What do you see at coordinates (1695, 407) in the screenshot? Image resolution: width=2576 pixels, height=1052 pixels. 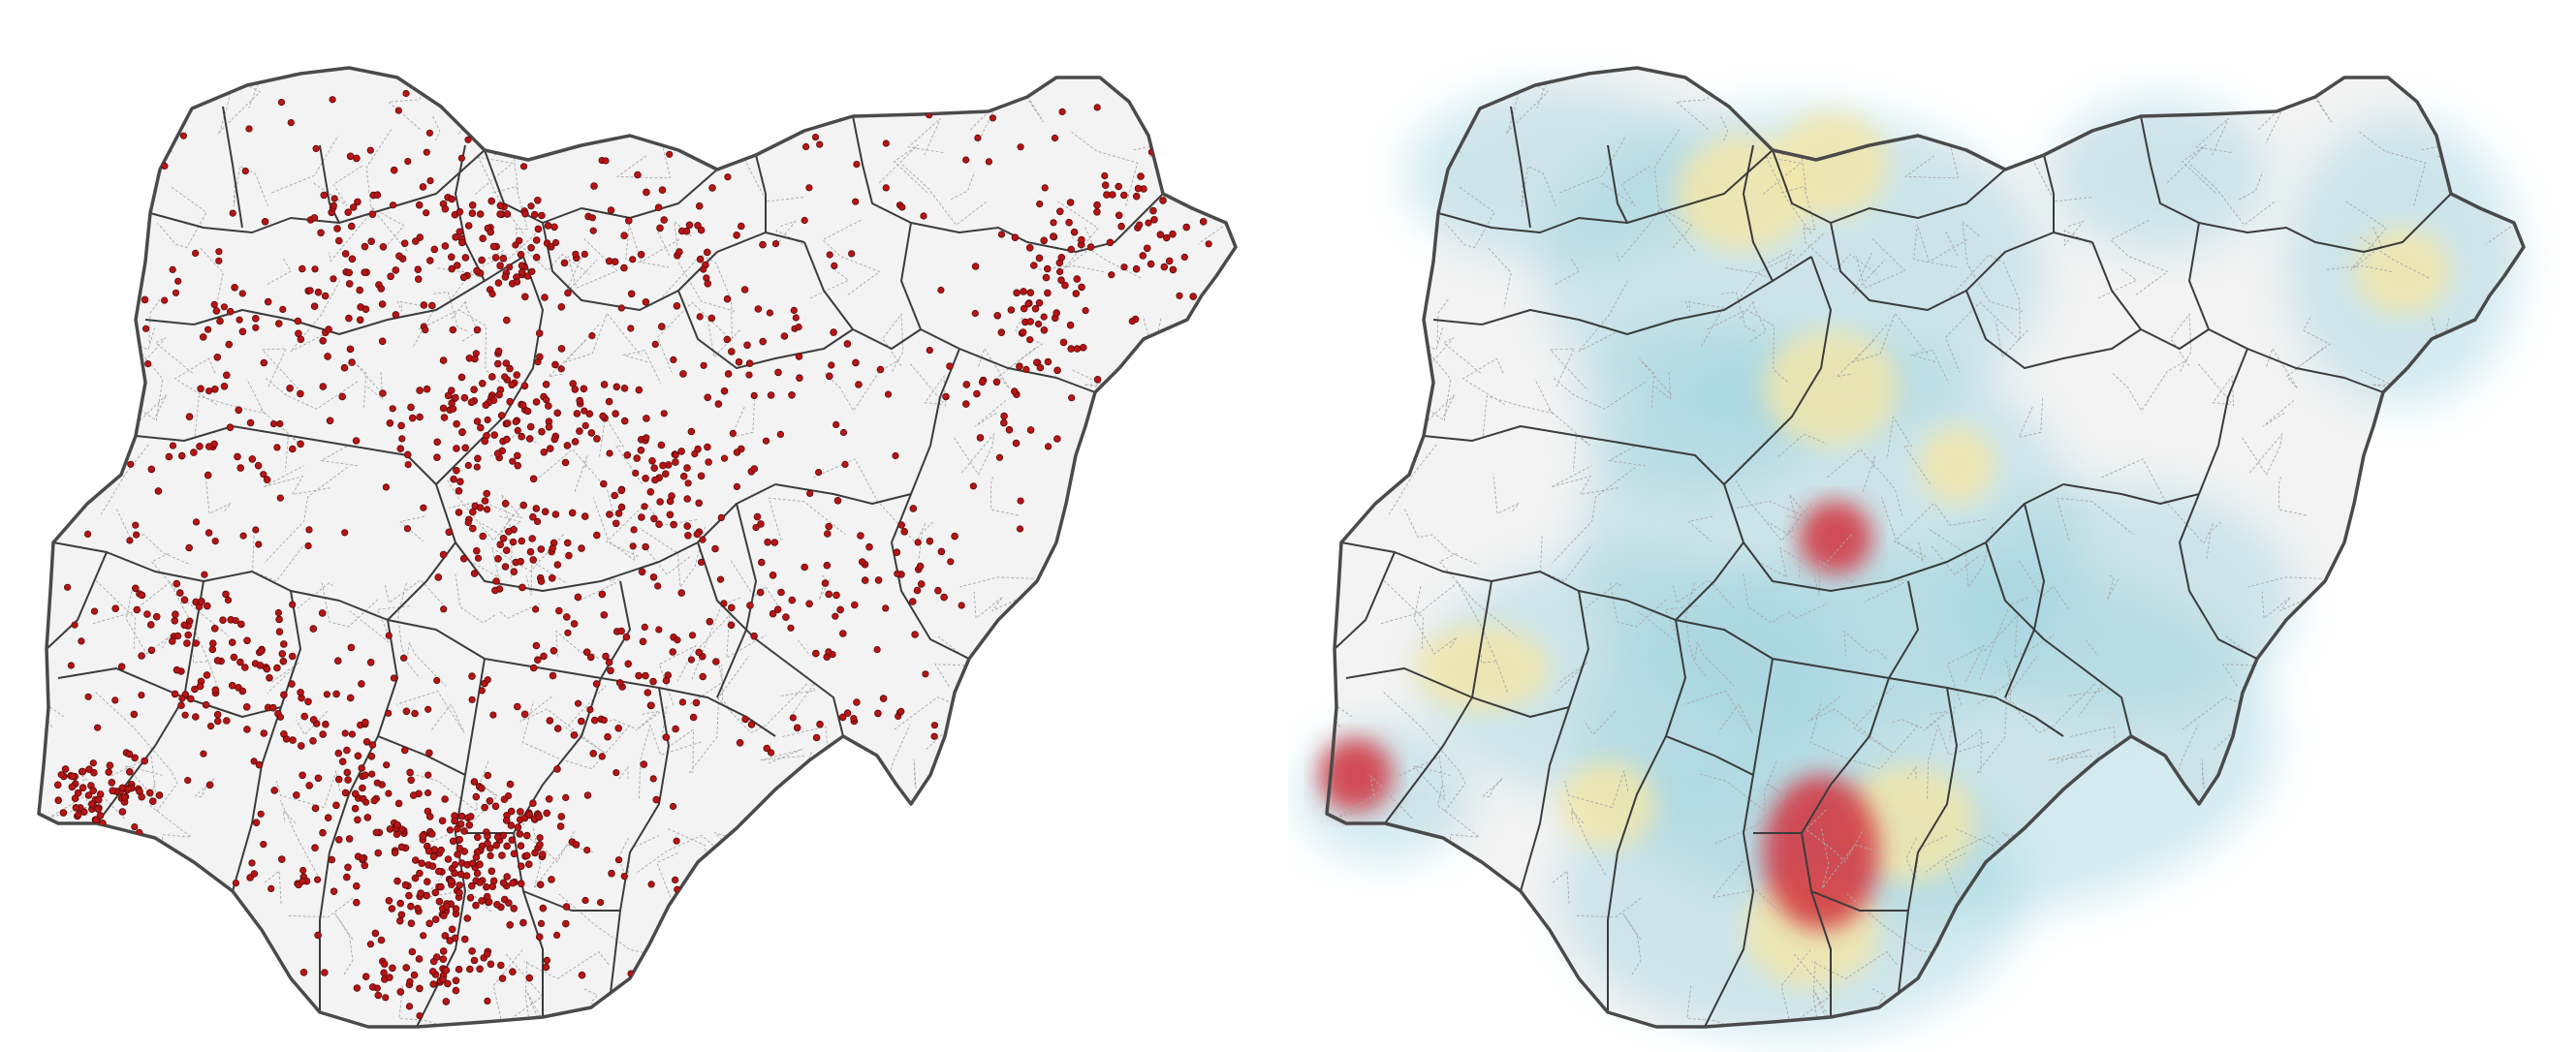 I see `heat-low-region` at bounding box center [1695, 407].